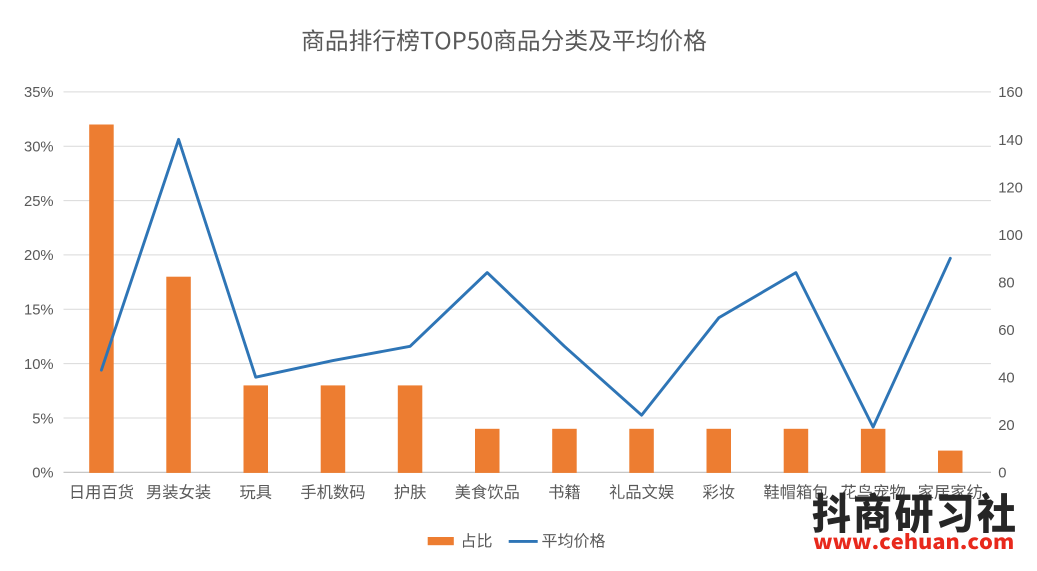 Image resolution: width=1037 pixels, height=571 pixels. What do you see at coordinates (39, 256) in the screenshot?
I see `svg-text: 20%` at bounding box center [39, 256].